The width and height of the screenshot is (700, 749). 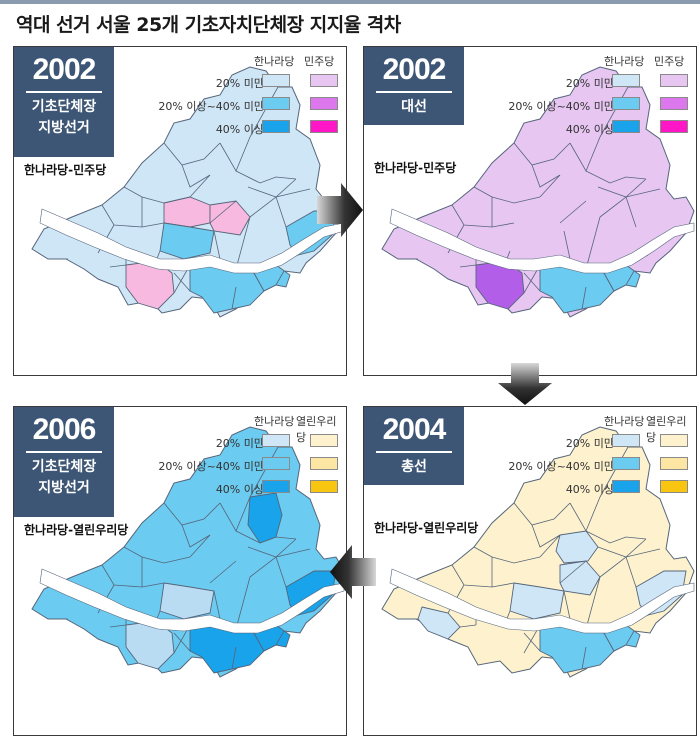 What do you see at coordinates (239, 129) in the screenshot?
I see `legend-range-label: 40% 이상` at bounding box center [239, 129].